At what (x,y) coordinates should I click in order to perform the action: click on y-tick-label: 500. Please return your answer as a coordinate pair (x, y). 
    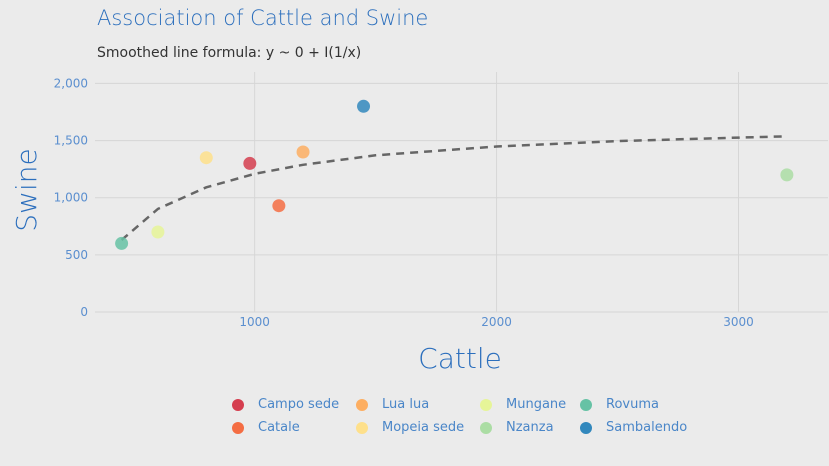
    Looking at the image, I should click on (76, 255).